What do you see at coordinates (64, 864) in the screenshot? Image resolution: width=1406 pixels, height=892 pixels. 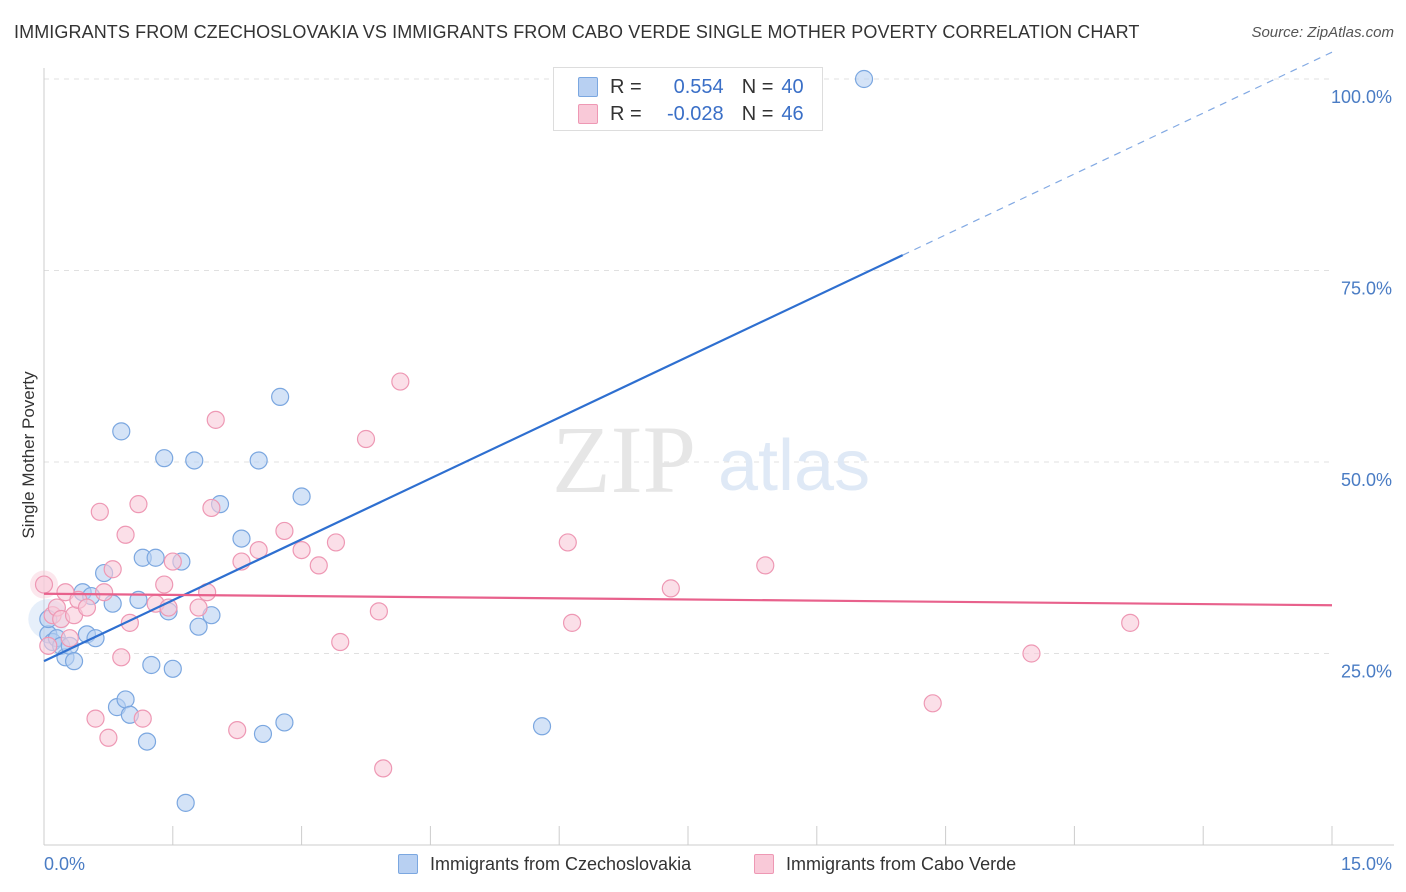 I see `x-tick-label: 0.0%` at bounding box center [64, 864].